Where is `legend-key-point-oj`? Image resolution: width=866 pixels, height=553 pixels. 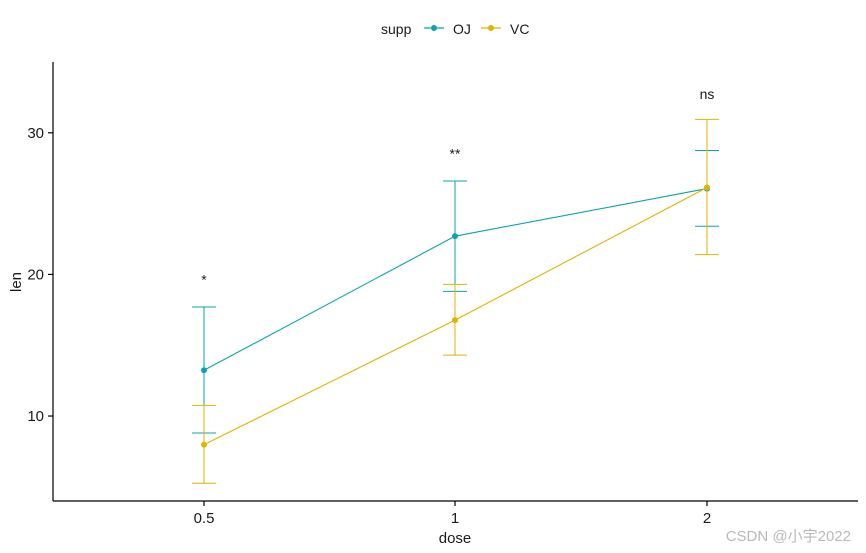 legend-key-point-oj is located at coordinates (434, 28).